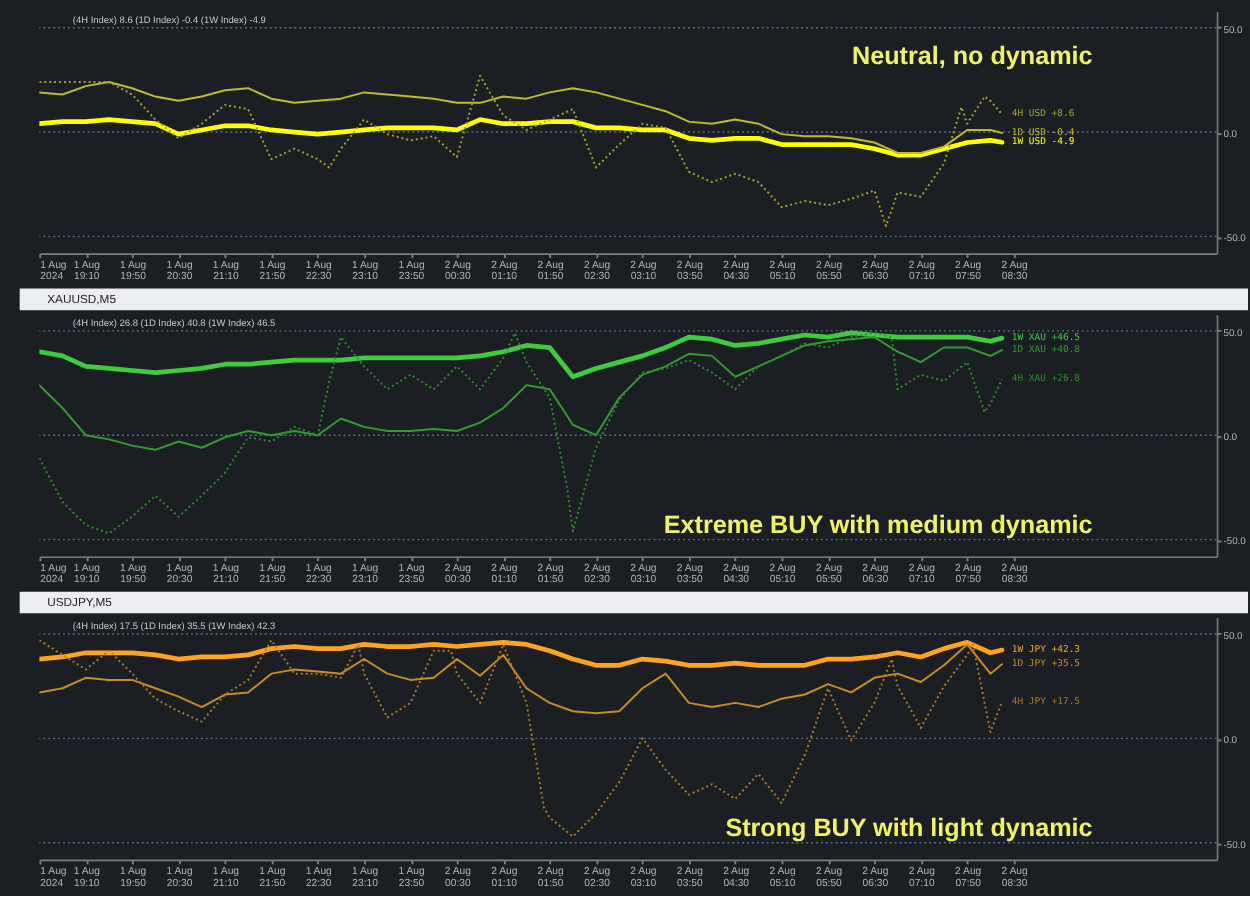 This screenshot has height=918, width=1250. I want to click on annotation: Neutral, no dynamic, so click(972, 56).